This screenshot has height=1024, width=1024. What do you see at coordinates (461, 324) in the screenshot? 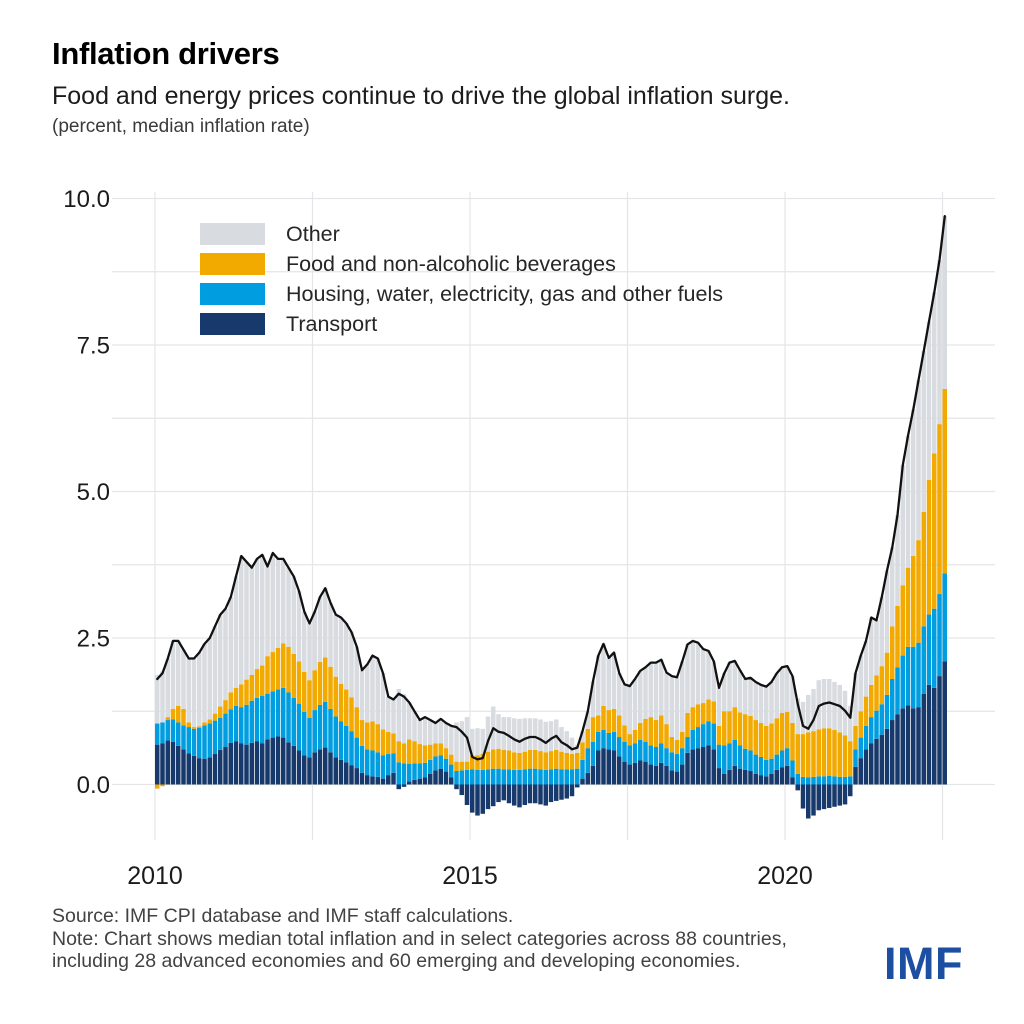
I see `legend-item: Transport` at bounding box center [461, 324].